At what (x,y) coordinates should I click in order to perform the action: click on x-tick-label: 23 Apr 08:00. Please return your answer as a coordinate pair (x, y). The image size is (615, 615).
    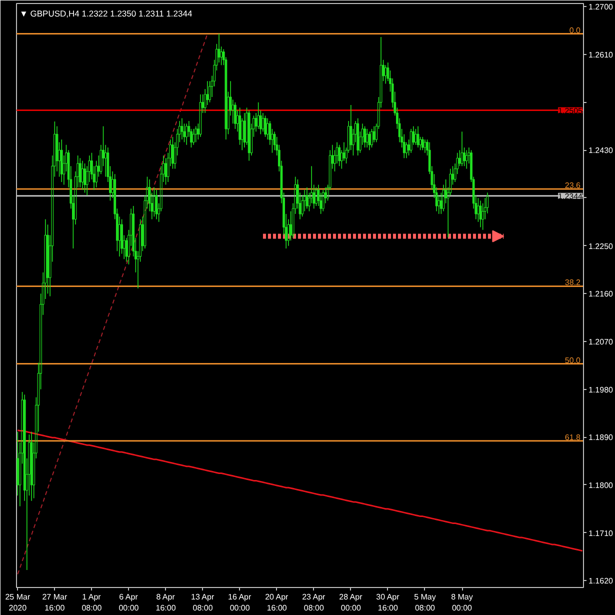
    Looking at the image, I should click on (314, 602).